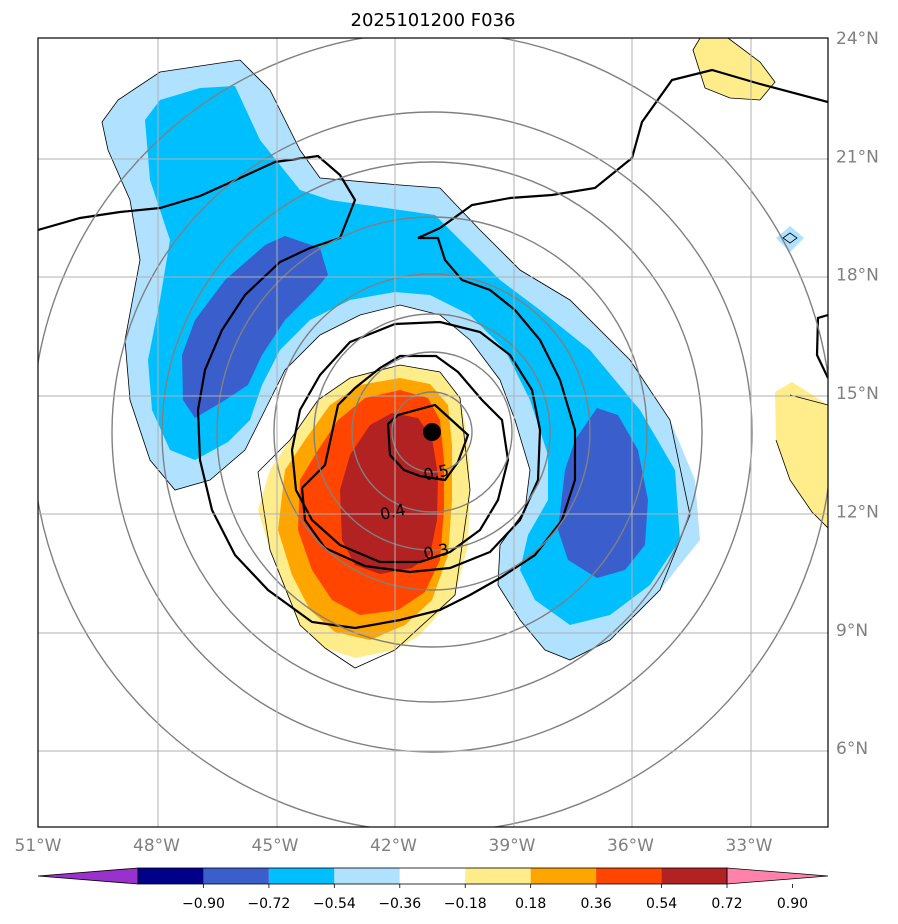 The width and height of the screenshot is (898, 924). What do you see at coordinates (603, 493) in the screenshot?
I see `shade-neg-054-east` at bounding box center [603, 493].